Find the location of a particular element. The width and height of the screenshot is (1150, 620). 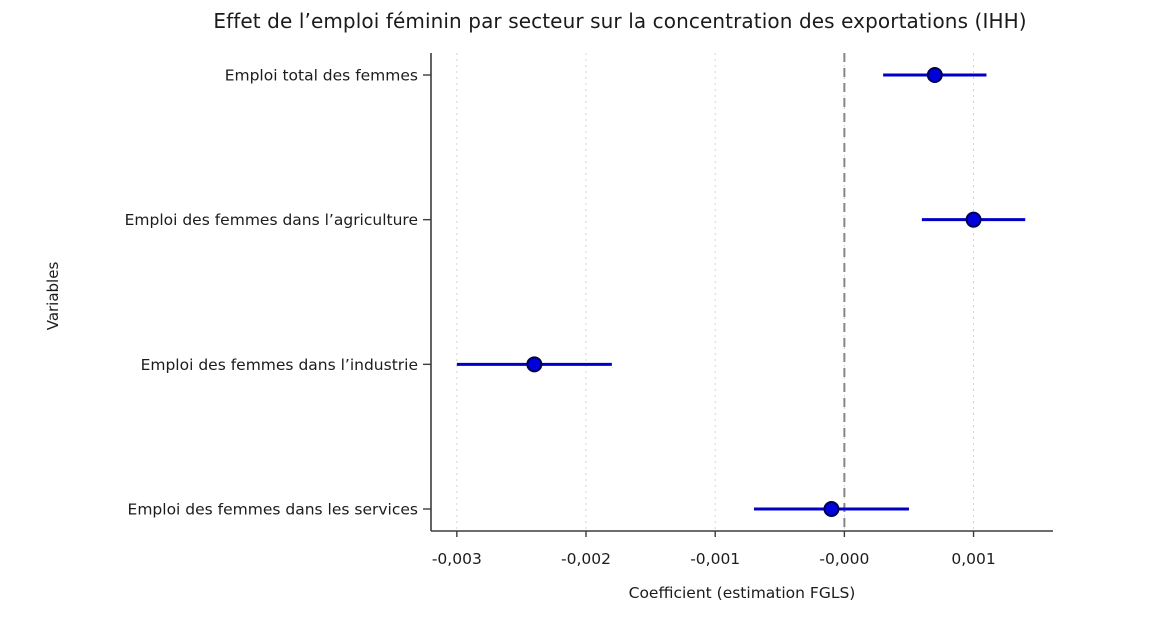

x-tick-label: -0,003 is located at coordinates (457, 559).